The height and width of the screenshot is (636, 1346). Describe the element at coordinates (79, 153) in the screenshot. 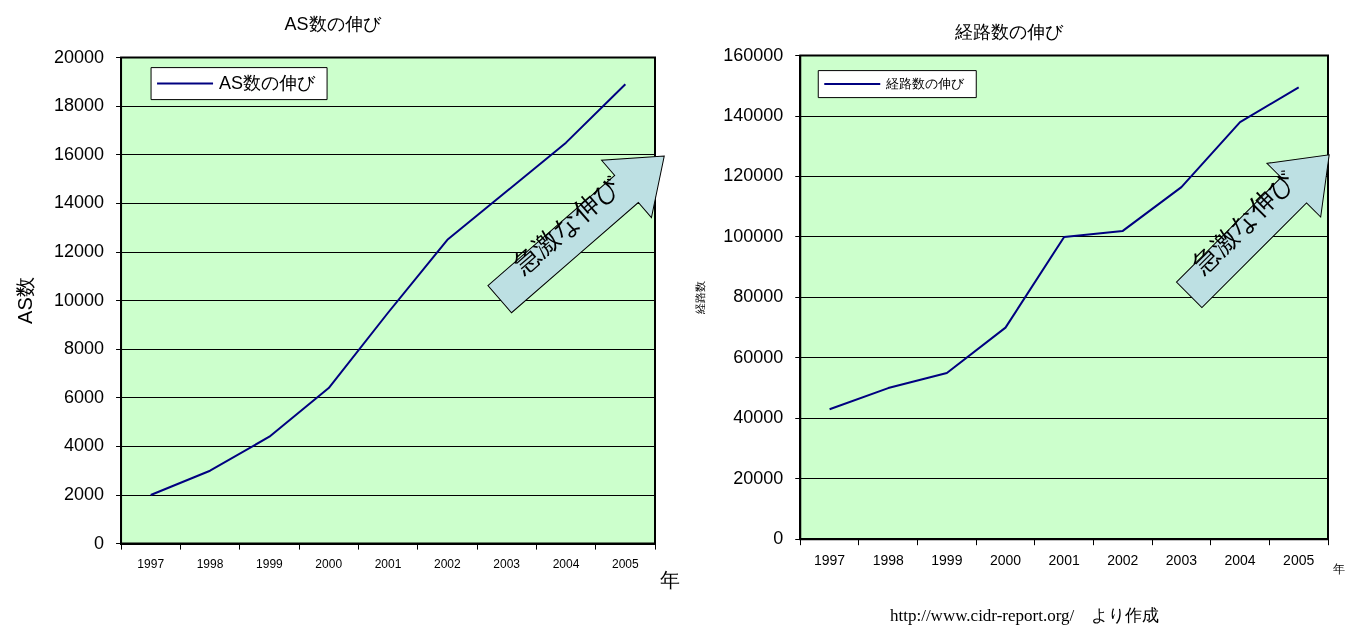

I see `y-tick-label: 16000` at that location.